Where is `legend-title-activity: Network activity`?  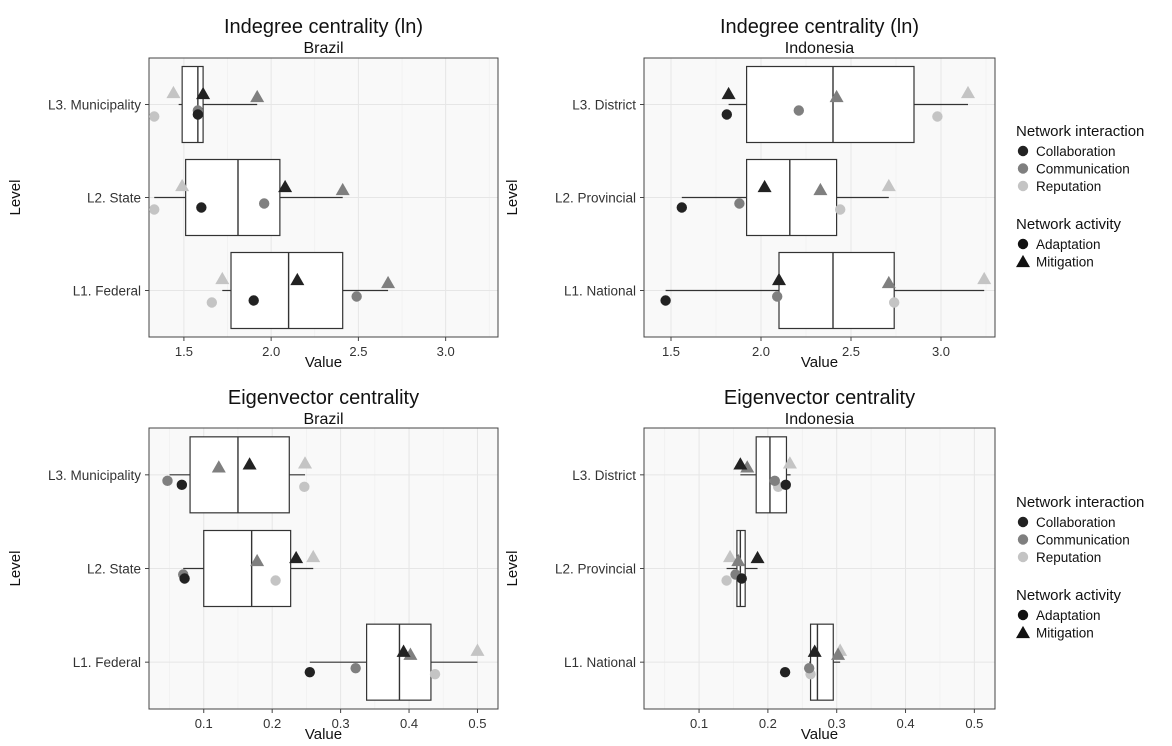
legend-title-activity: Network activity is located at coordinates (1069, 224).